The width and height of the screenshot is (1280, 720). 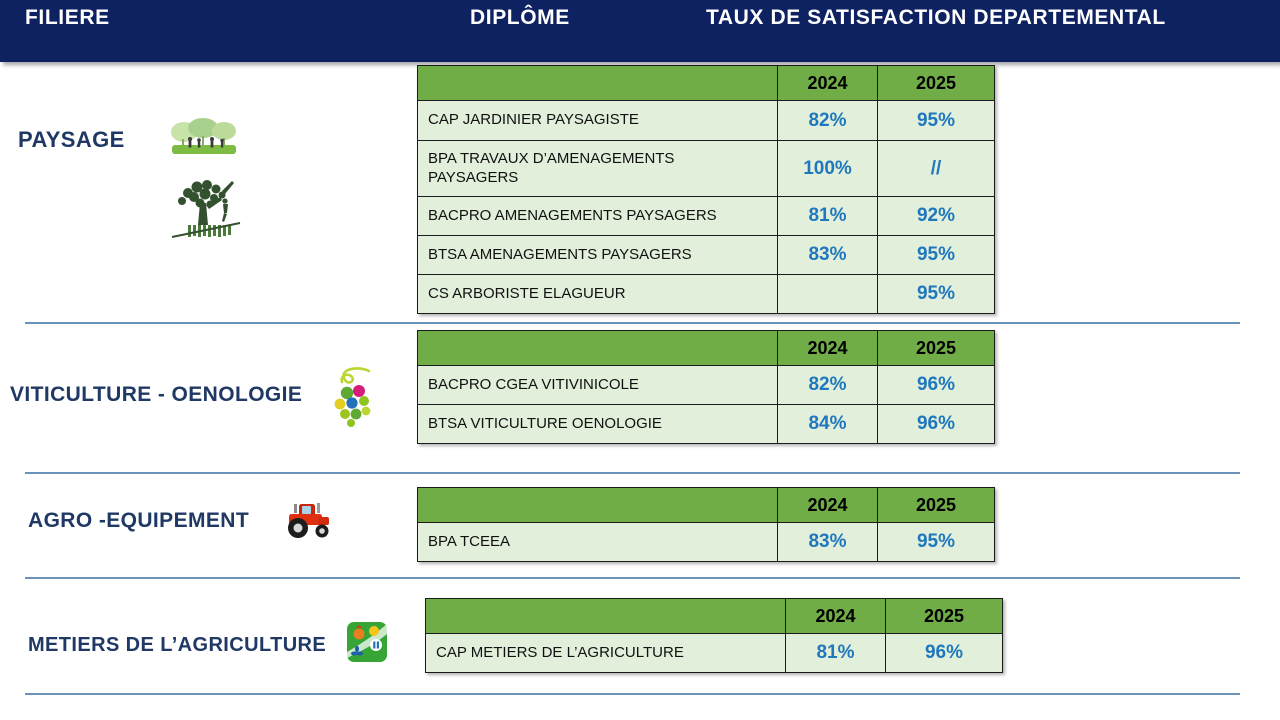 What do you see at coordinates (352, 397) in the screenshot?
I see `grapes-icon` at bounding box center [352, 397].